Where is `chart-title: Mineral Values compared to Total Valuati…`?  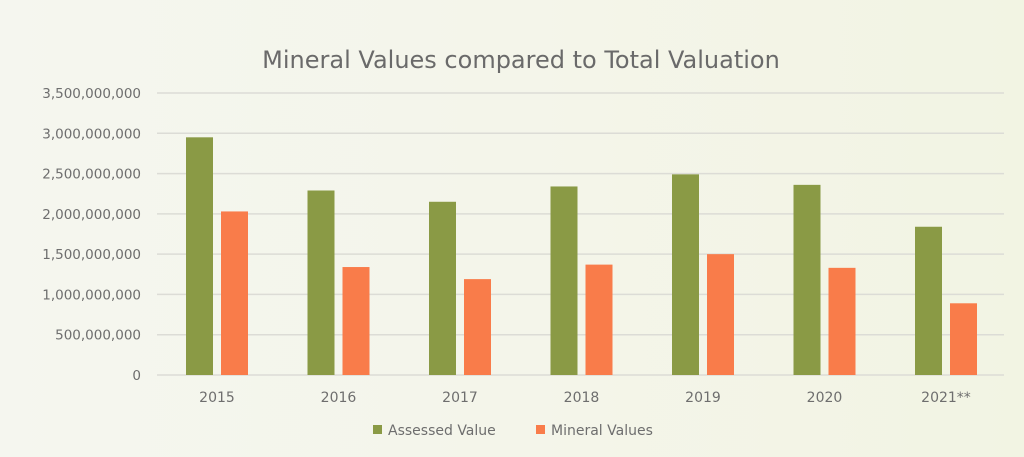 chart-title: Mineral Values compared to Total Valuati… is located at coordinates (521, 60).